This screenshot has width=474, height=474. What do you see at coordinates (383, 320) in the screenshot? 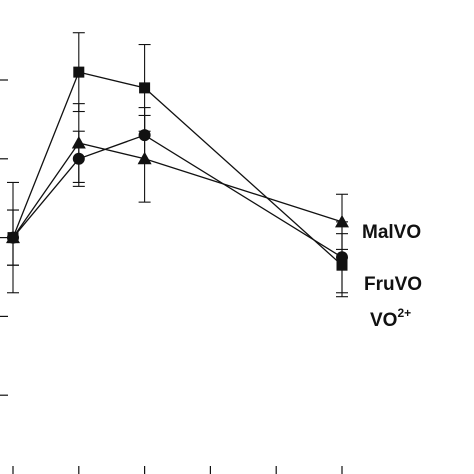
I see `series-label-vo2-base: VO` at bounding box center [383, 320].